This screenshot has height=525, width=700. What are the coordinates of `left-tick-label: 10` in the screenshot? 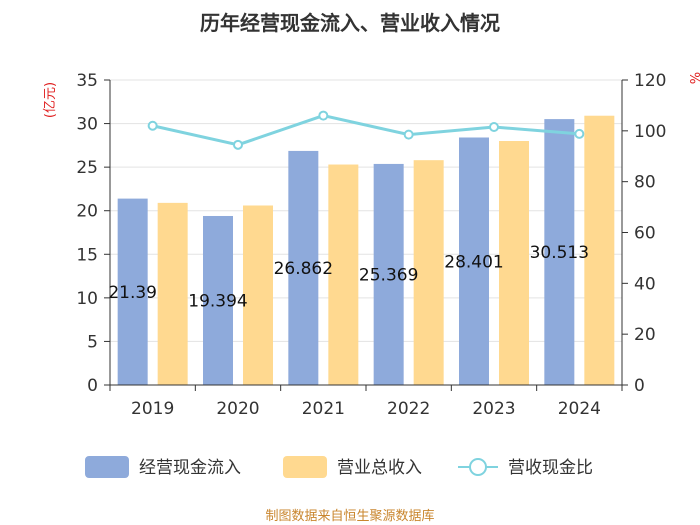 It's located at (87, 299).